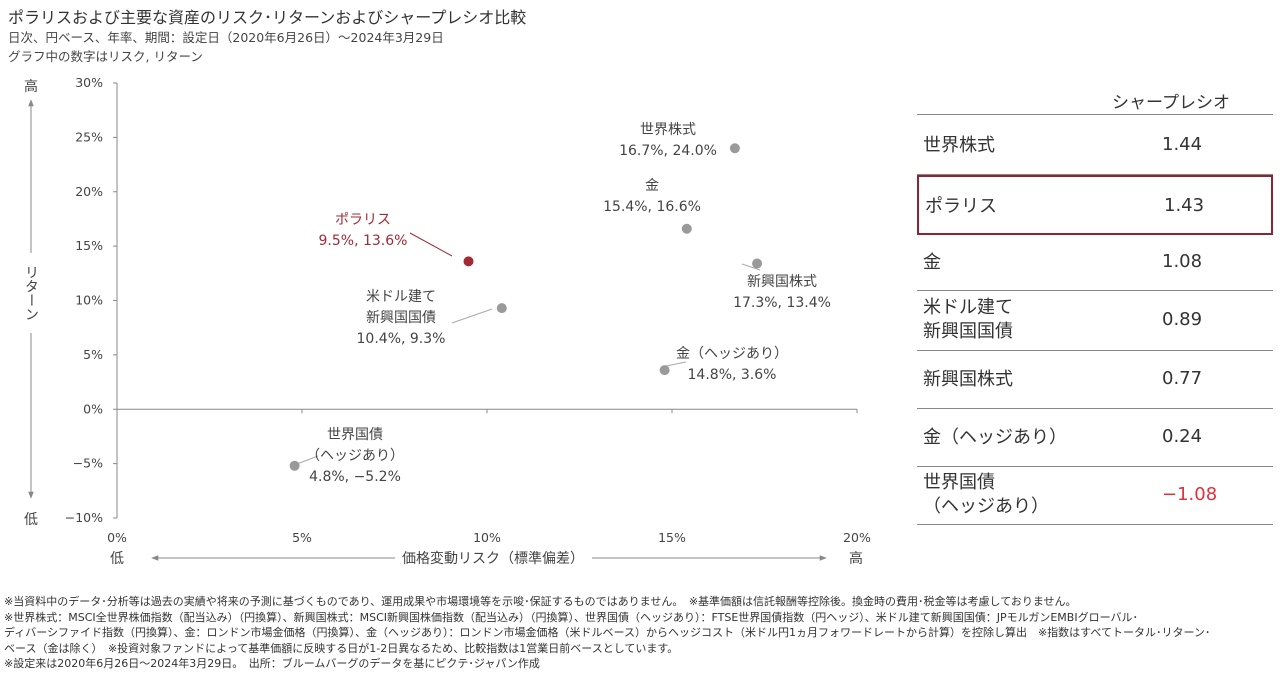 The height and width of the screenshot is (680, 1280). Describe the element at coordinates (401, 339) in the screenshot. I see `data-point-value-label: 10.4%, 9.3%` at that location.